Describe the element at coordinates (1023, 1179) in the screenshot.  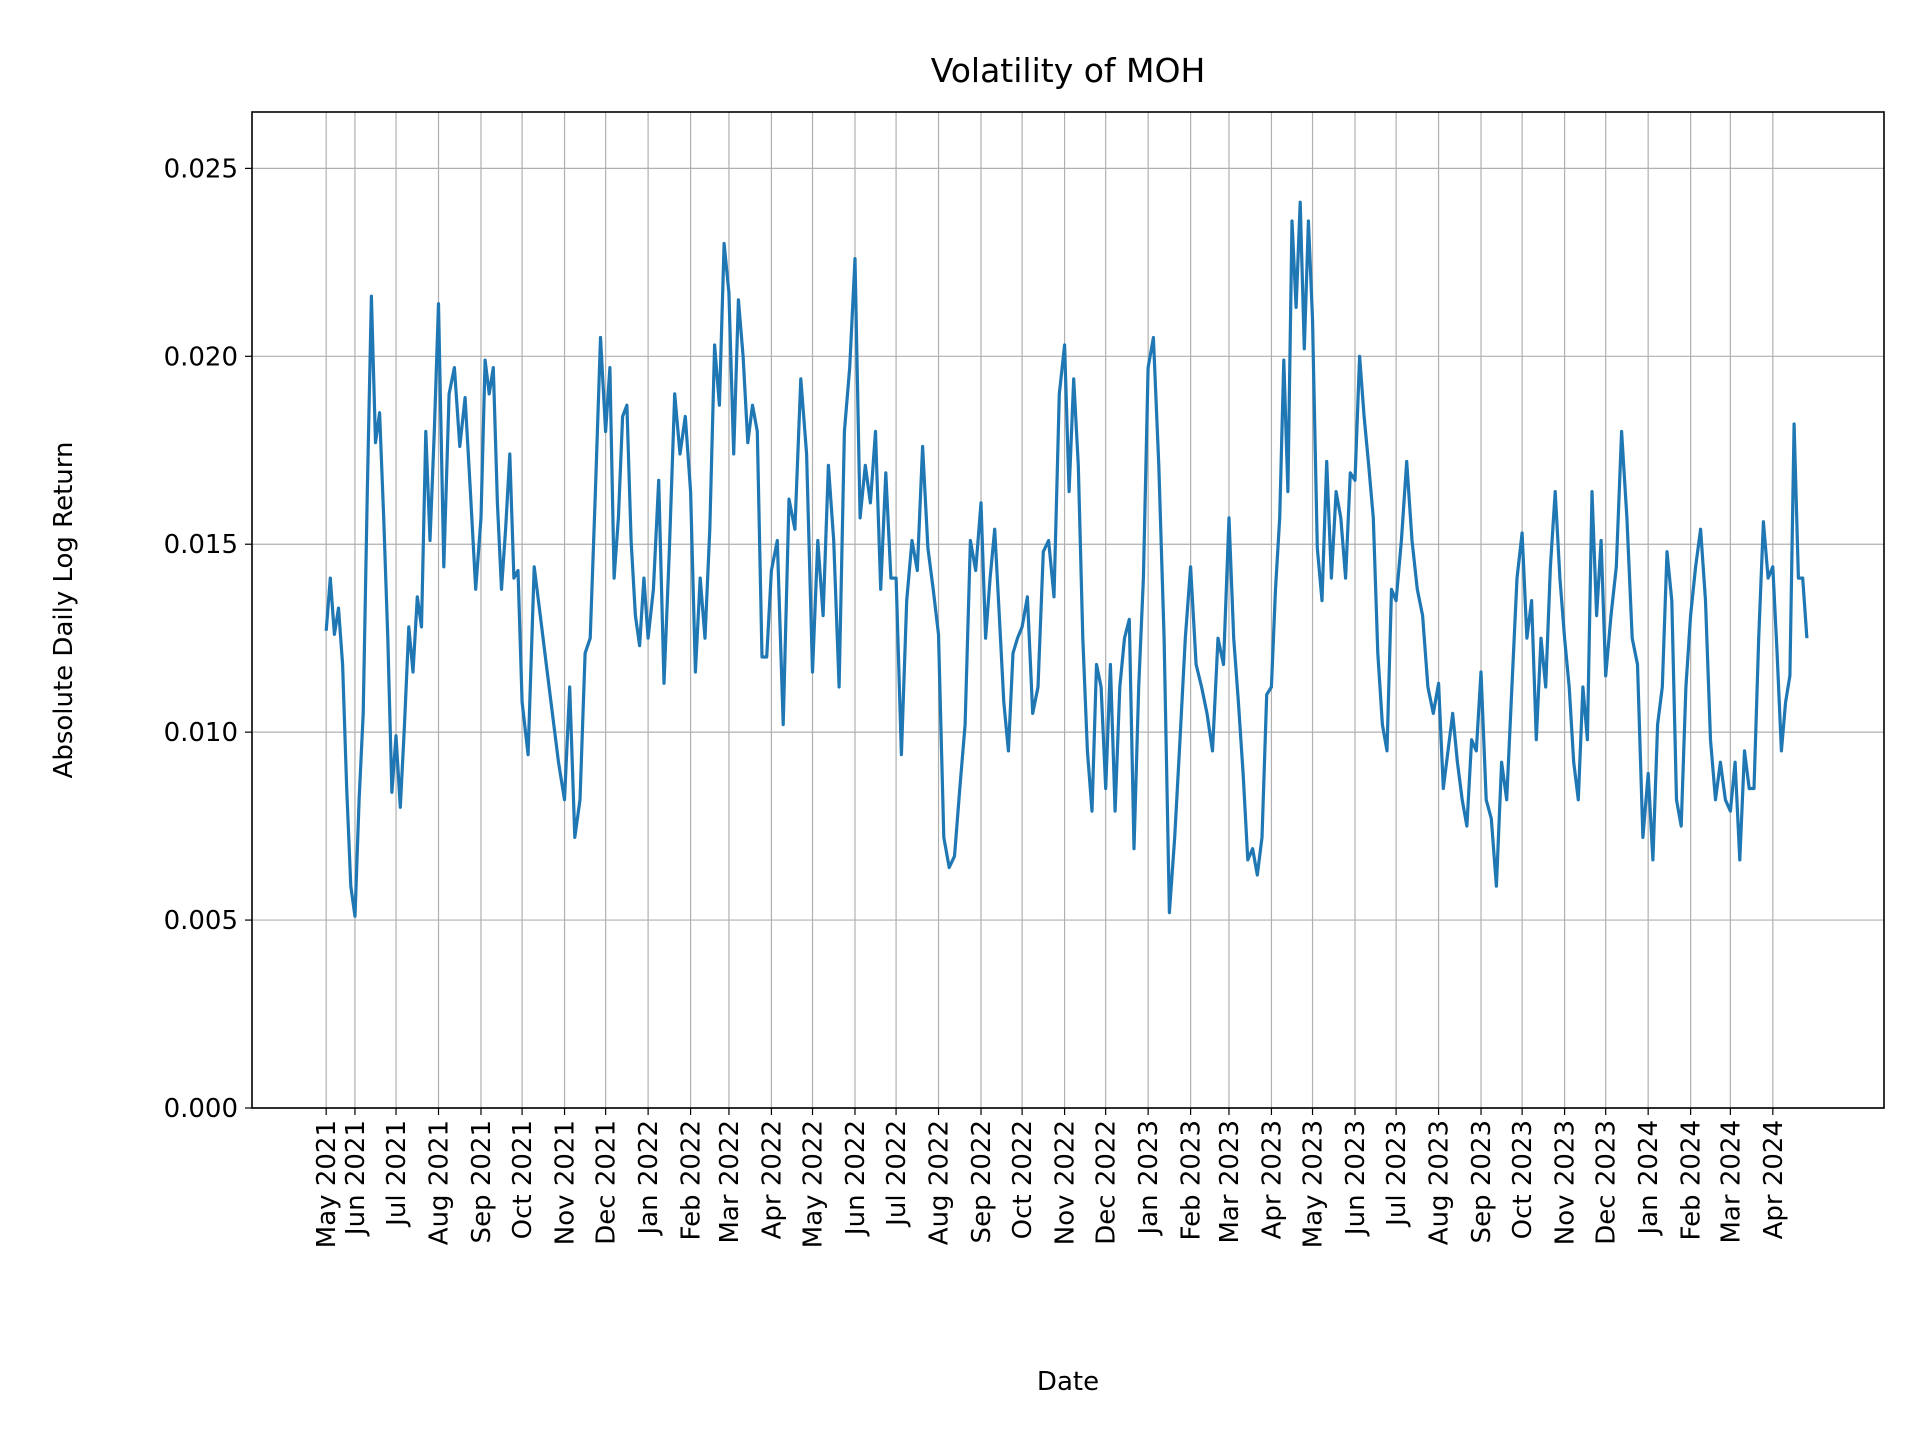
I see `x-tick-label: Oct 2022` at that location.